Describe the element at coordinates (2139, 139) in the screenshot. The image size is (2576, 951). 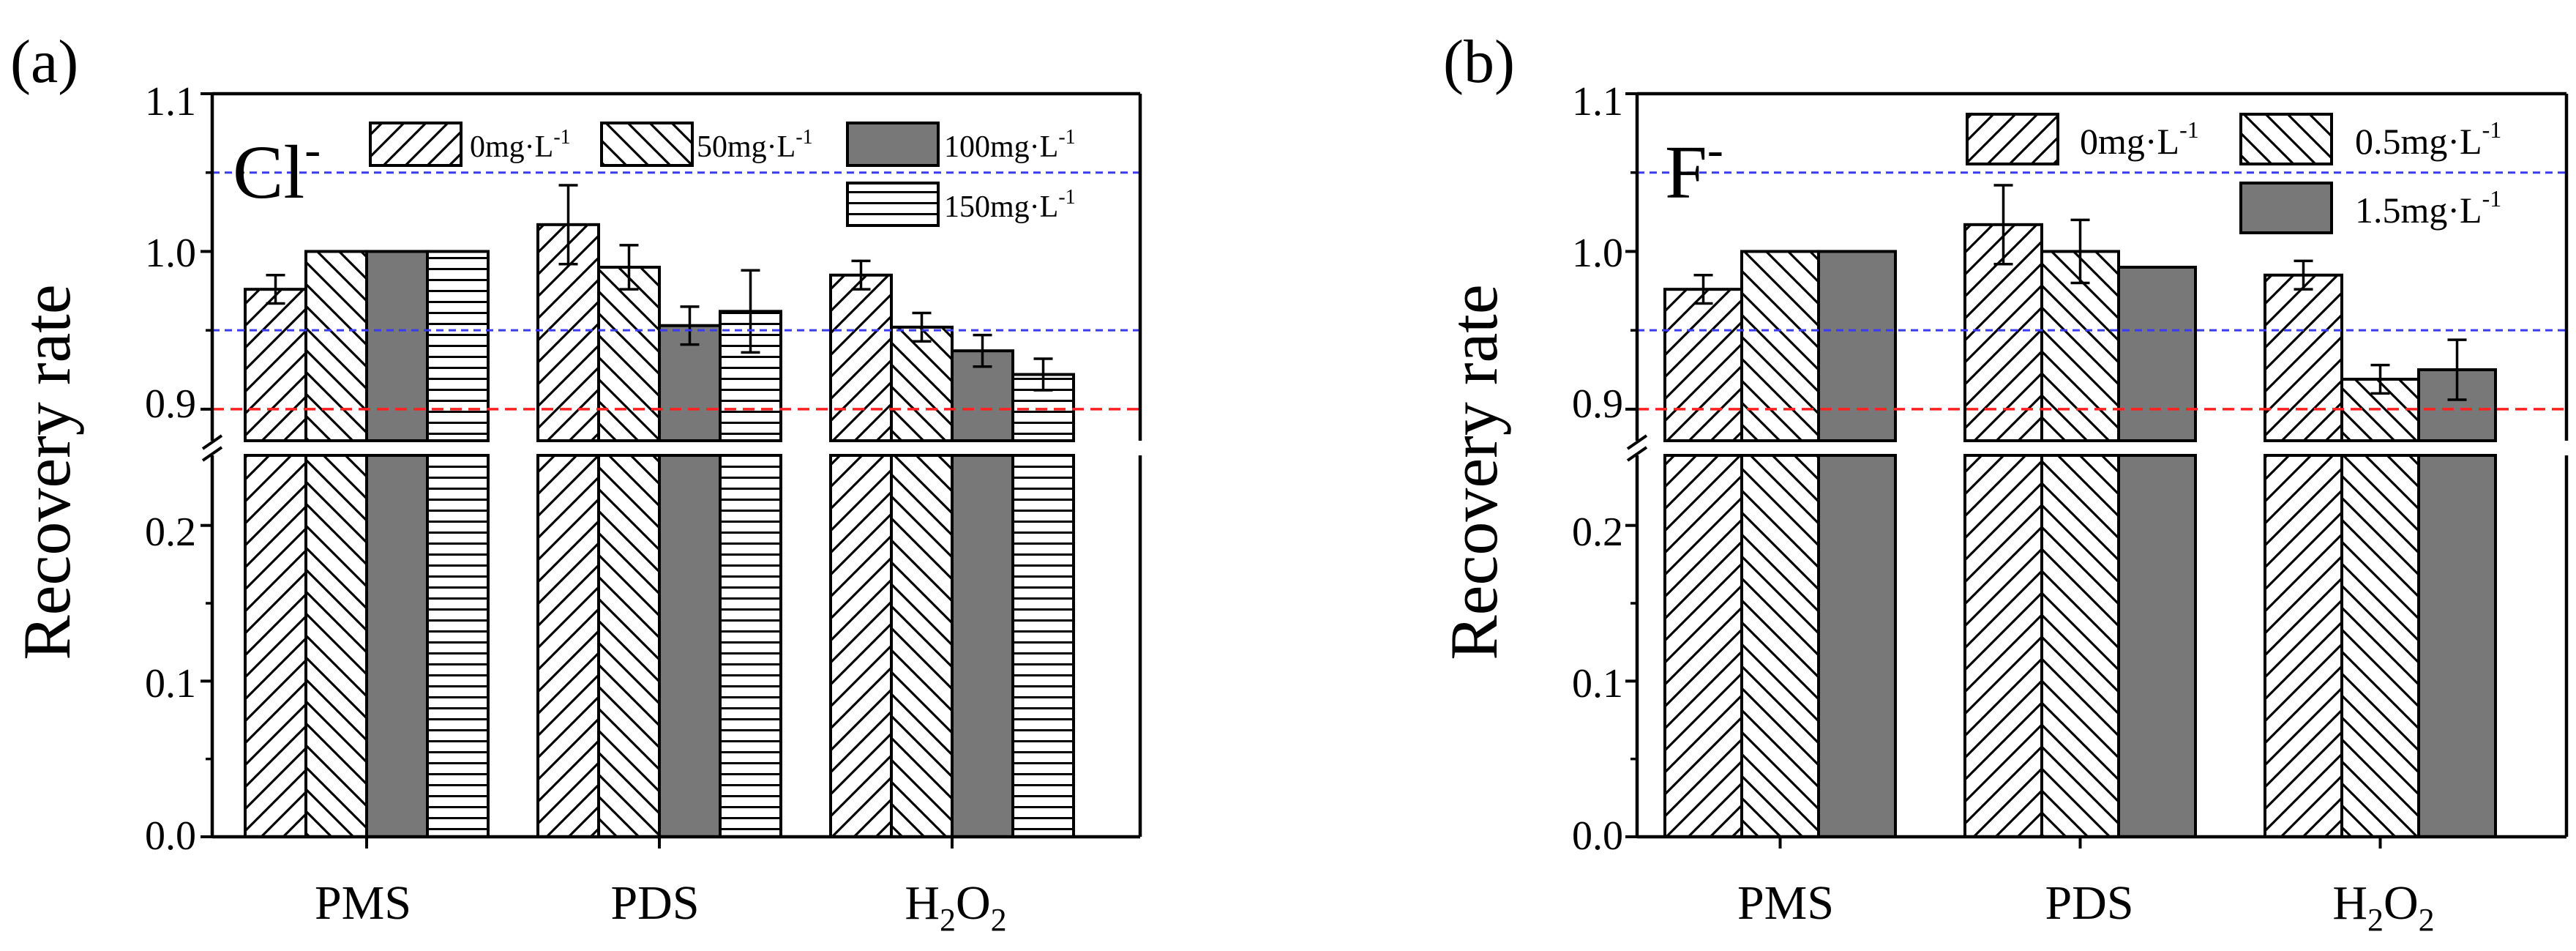
I see `legend-label: 0mg·L-1` at that location.